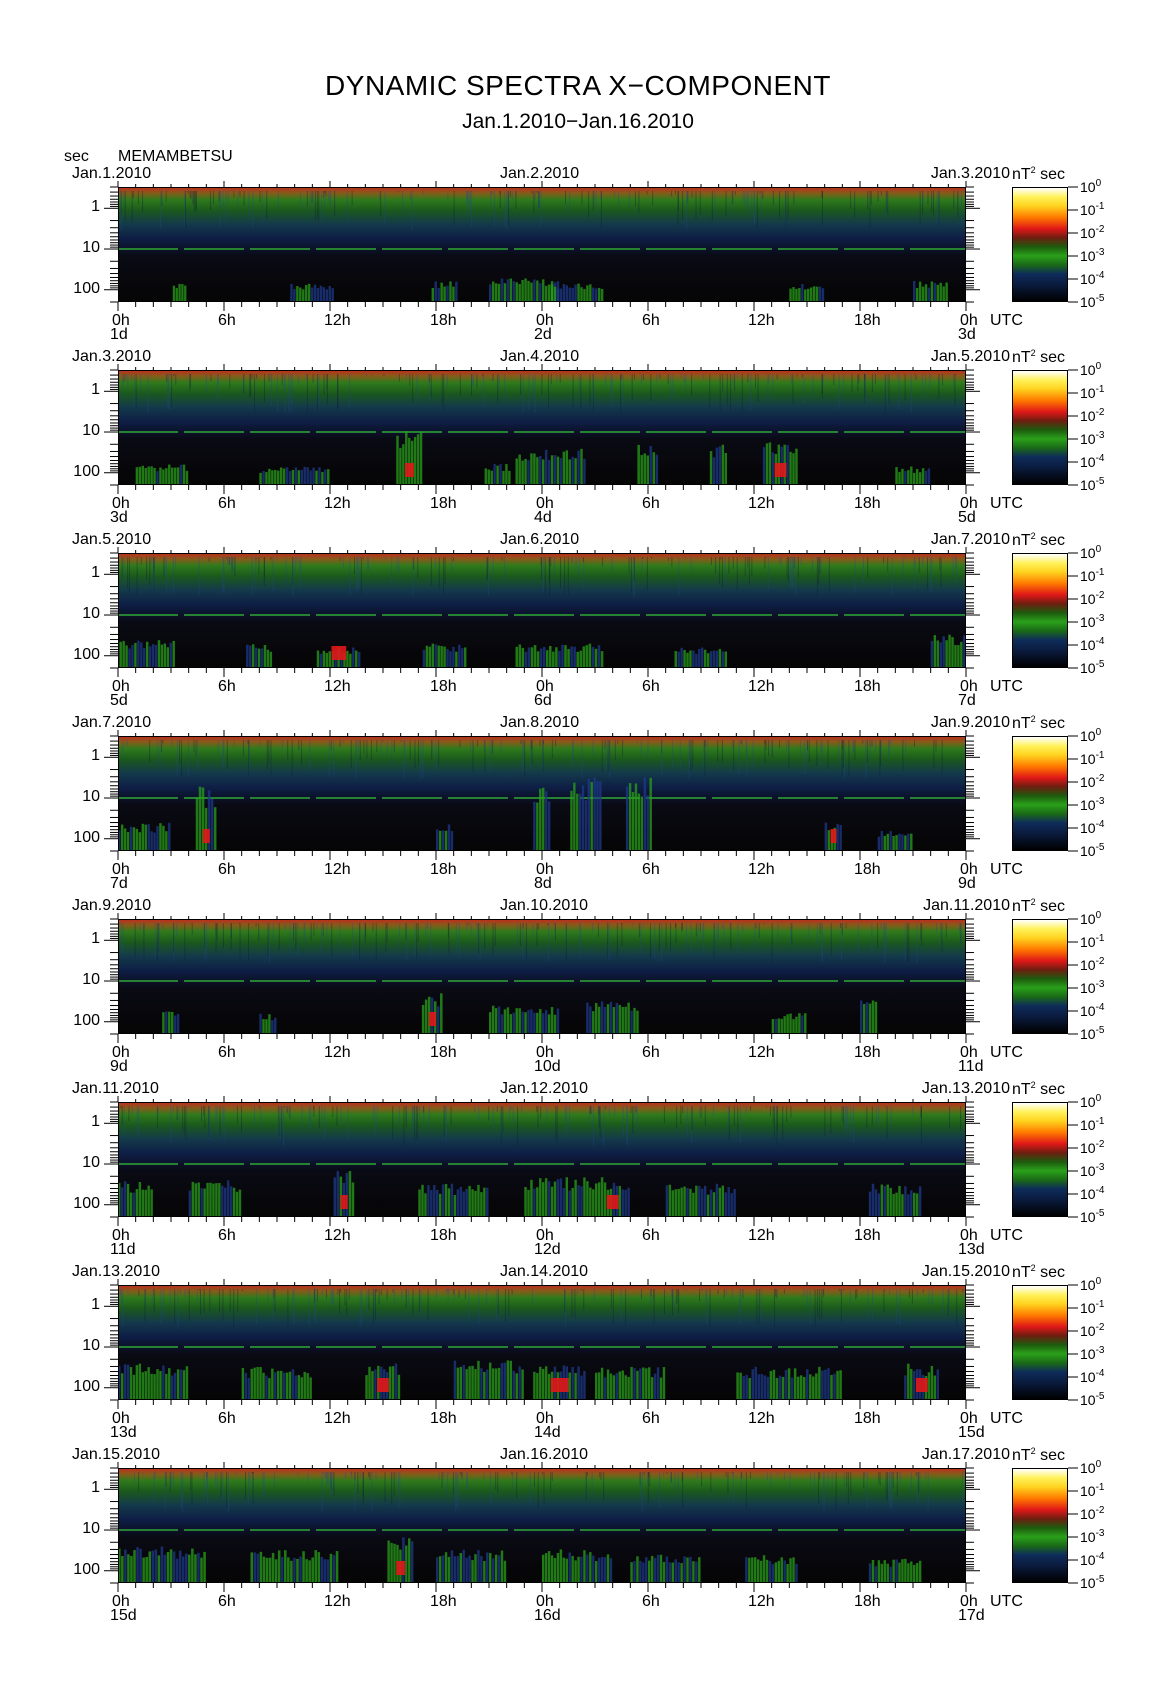  Describe the element at coordinates (1100, 275) in the screenshot. I see `colorbar-tick-exp: -4` at that location.